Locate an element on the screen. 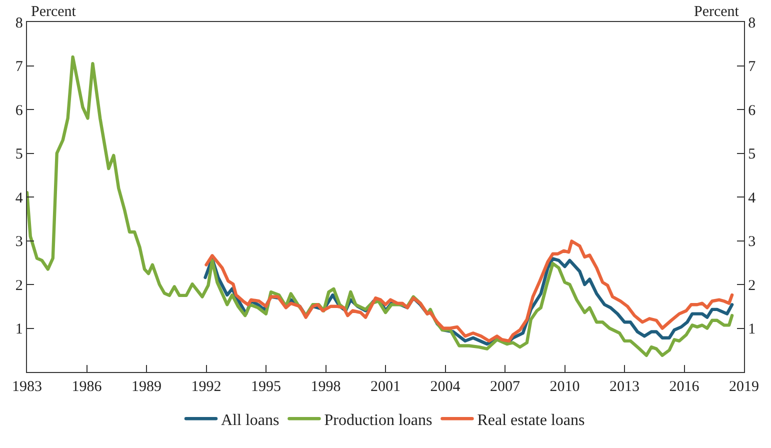  legend-label: Real estate loans is located at coordinates (531, 420).